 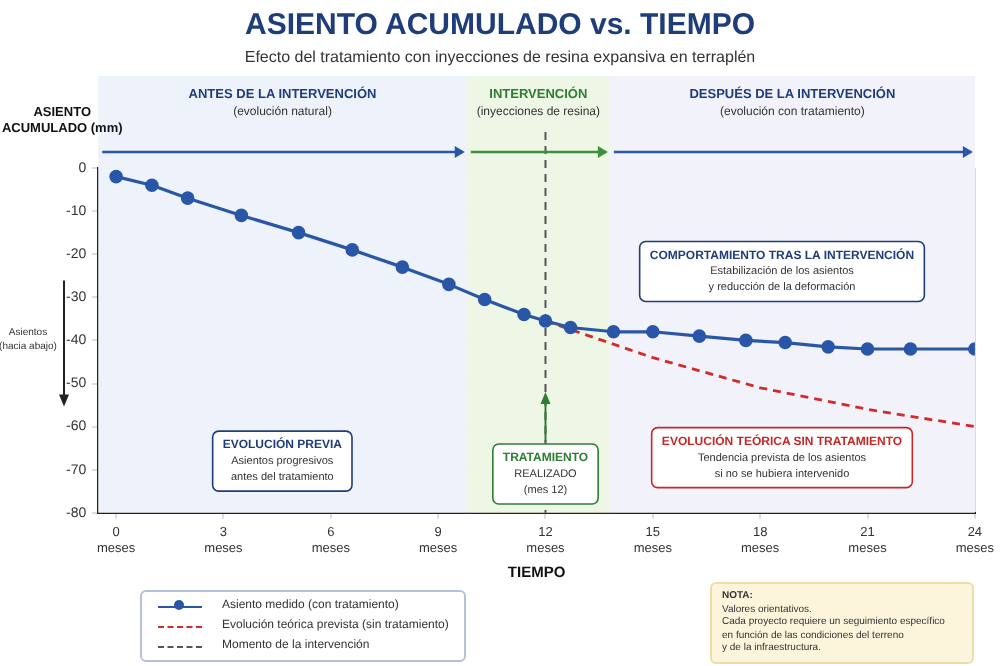 I want to click on chart-title: ASIENTO ACUMULADO vs. TIEMPO, so click(x=500, y=25).